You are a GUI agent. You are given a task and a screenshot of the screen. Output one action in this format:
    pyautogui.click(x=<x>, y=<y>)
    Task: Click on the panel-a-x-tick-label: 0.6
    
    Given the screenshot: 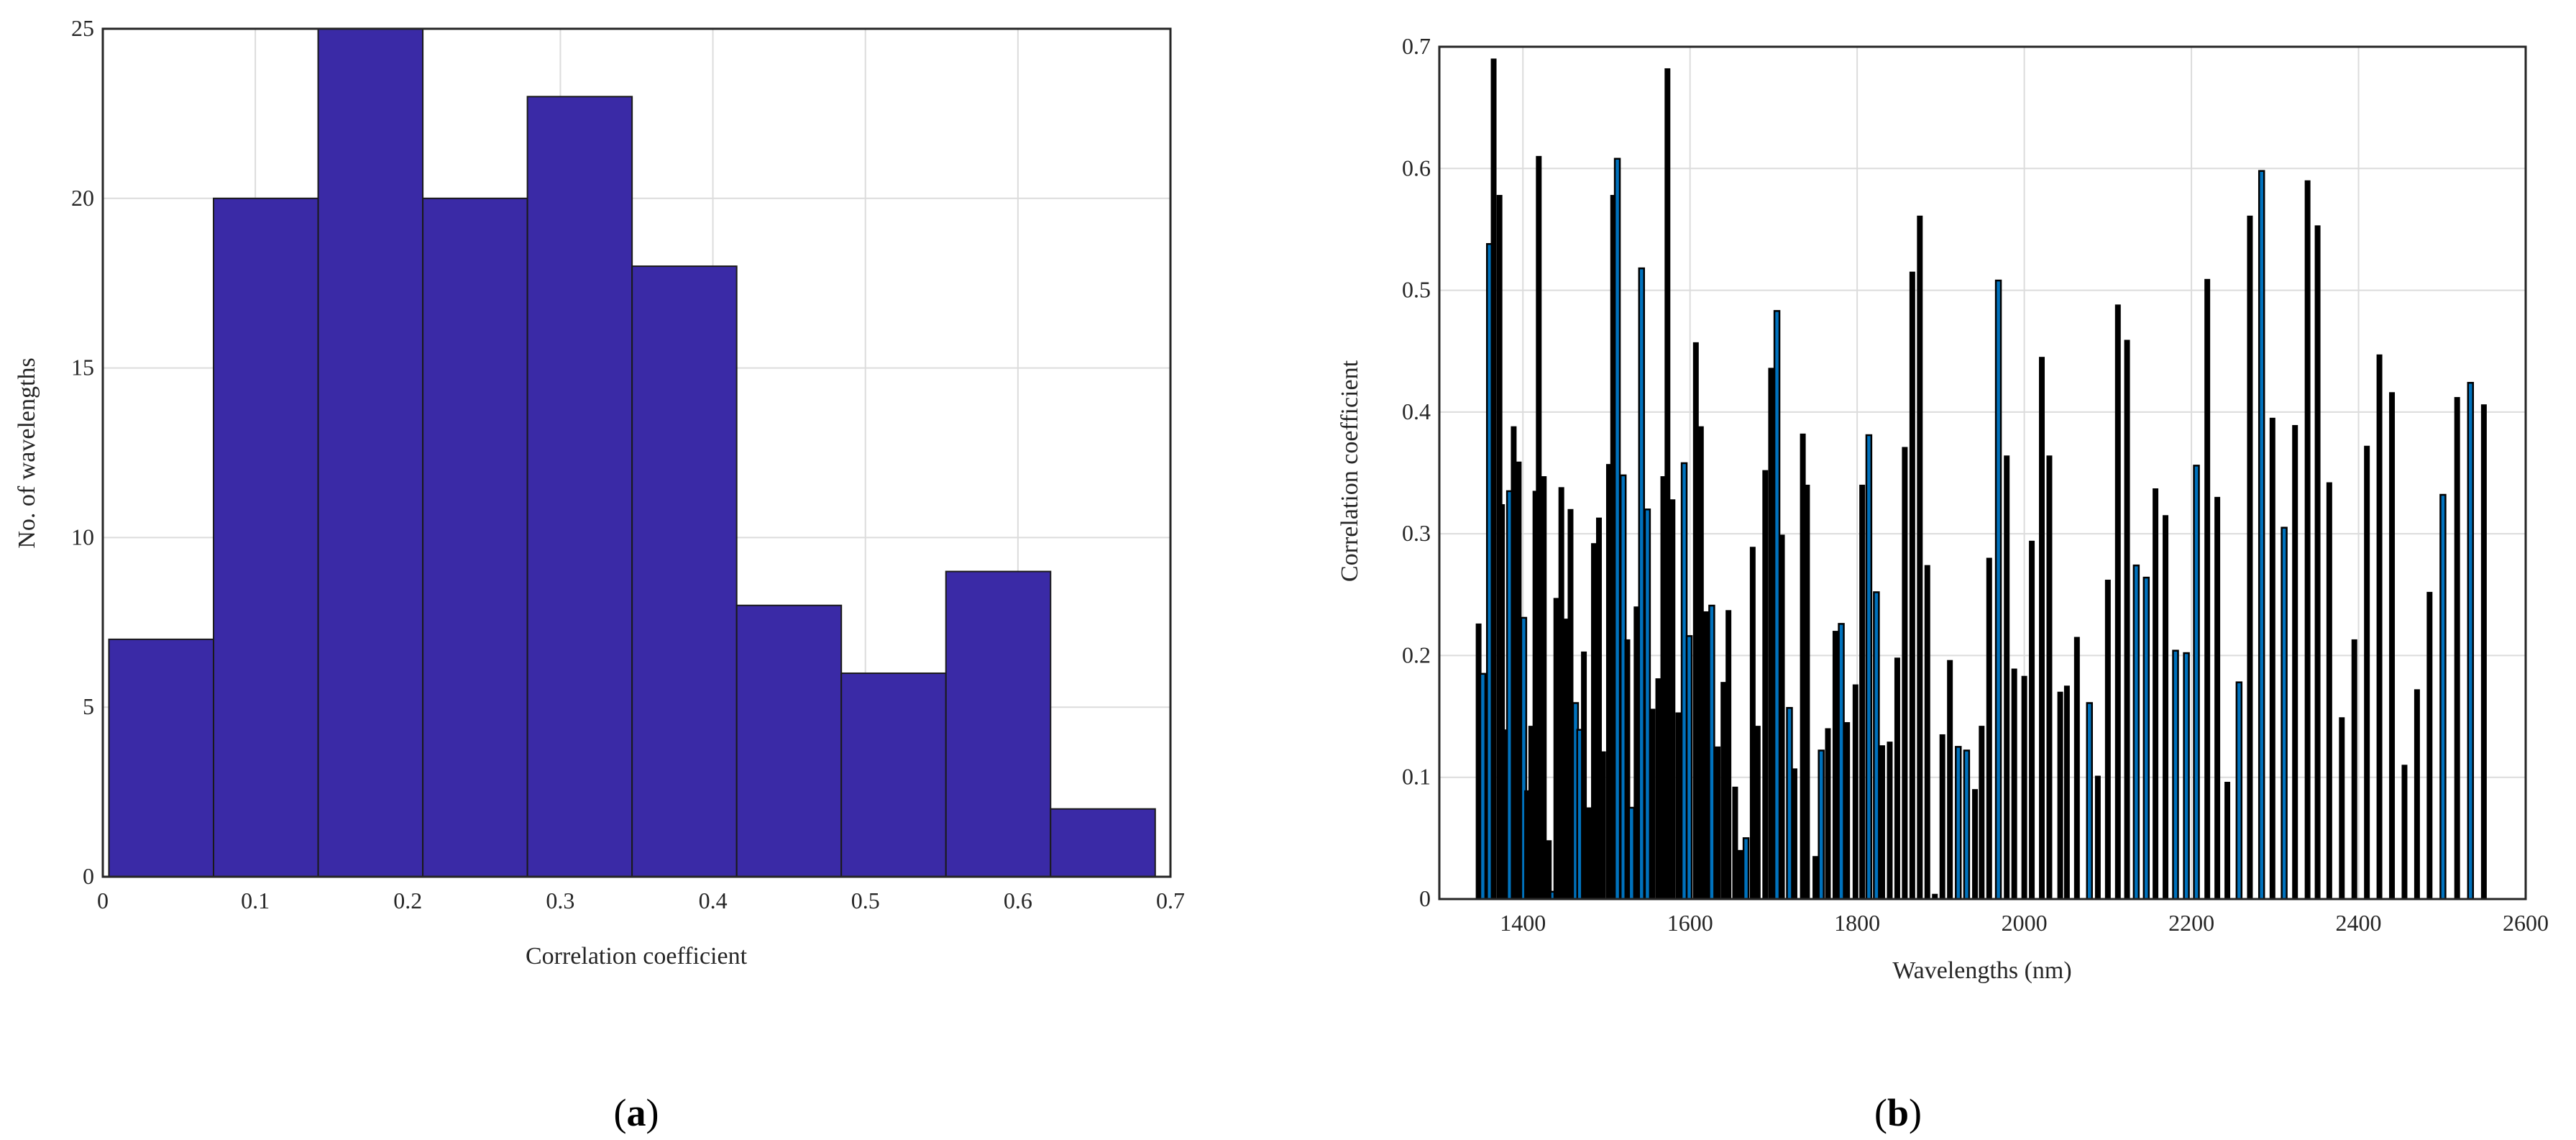 What is the action you would take?
    pyautogui.click(x=1018, y=900)
    